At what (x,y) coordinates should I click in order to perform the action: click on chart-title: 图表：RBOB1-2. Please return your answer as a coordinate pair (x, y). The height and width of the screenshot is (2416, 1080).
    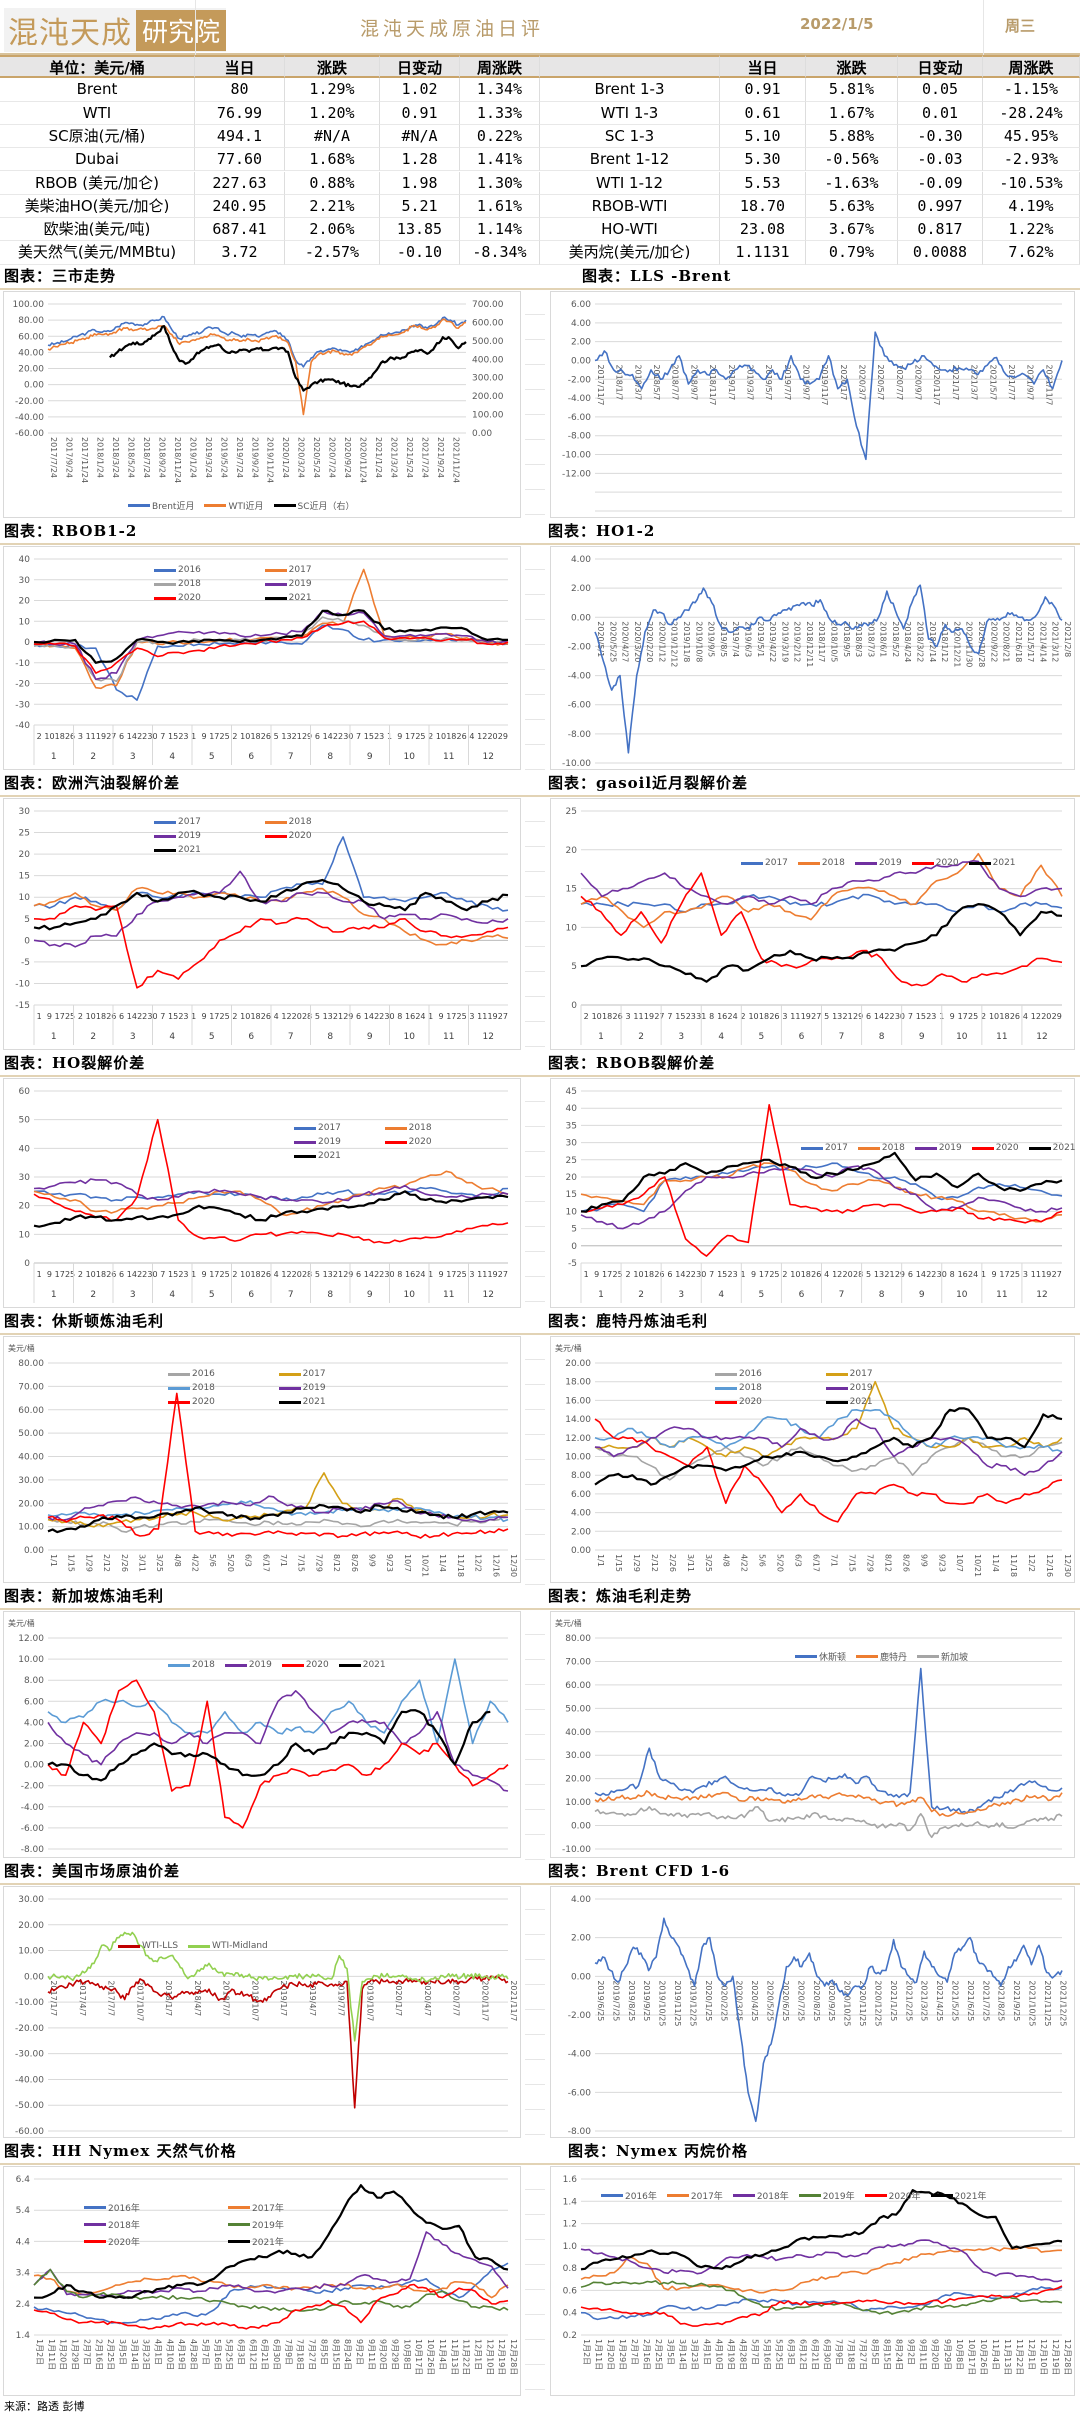
    Looking at the image, I should click on (71, 531).